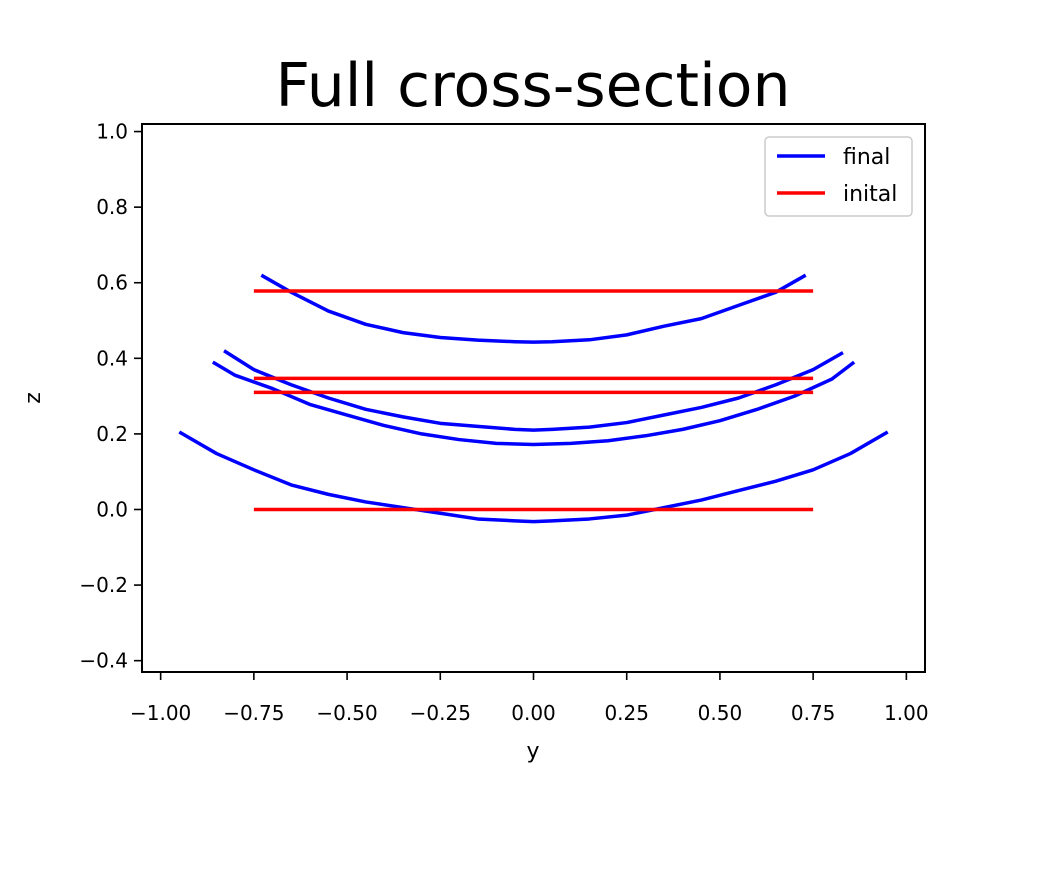 This screenshot has width=1053, height=879. Describe the element at coordinates (33, 398) in the screenshot. I see `y-axis-label: z` at that location.